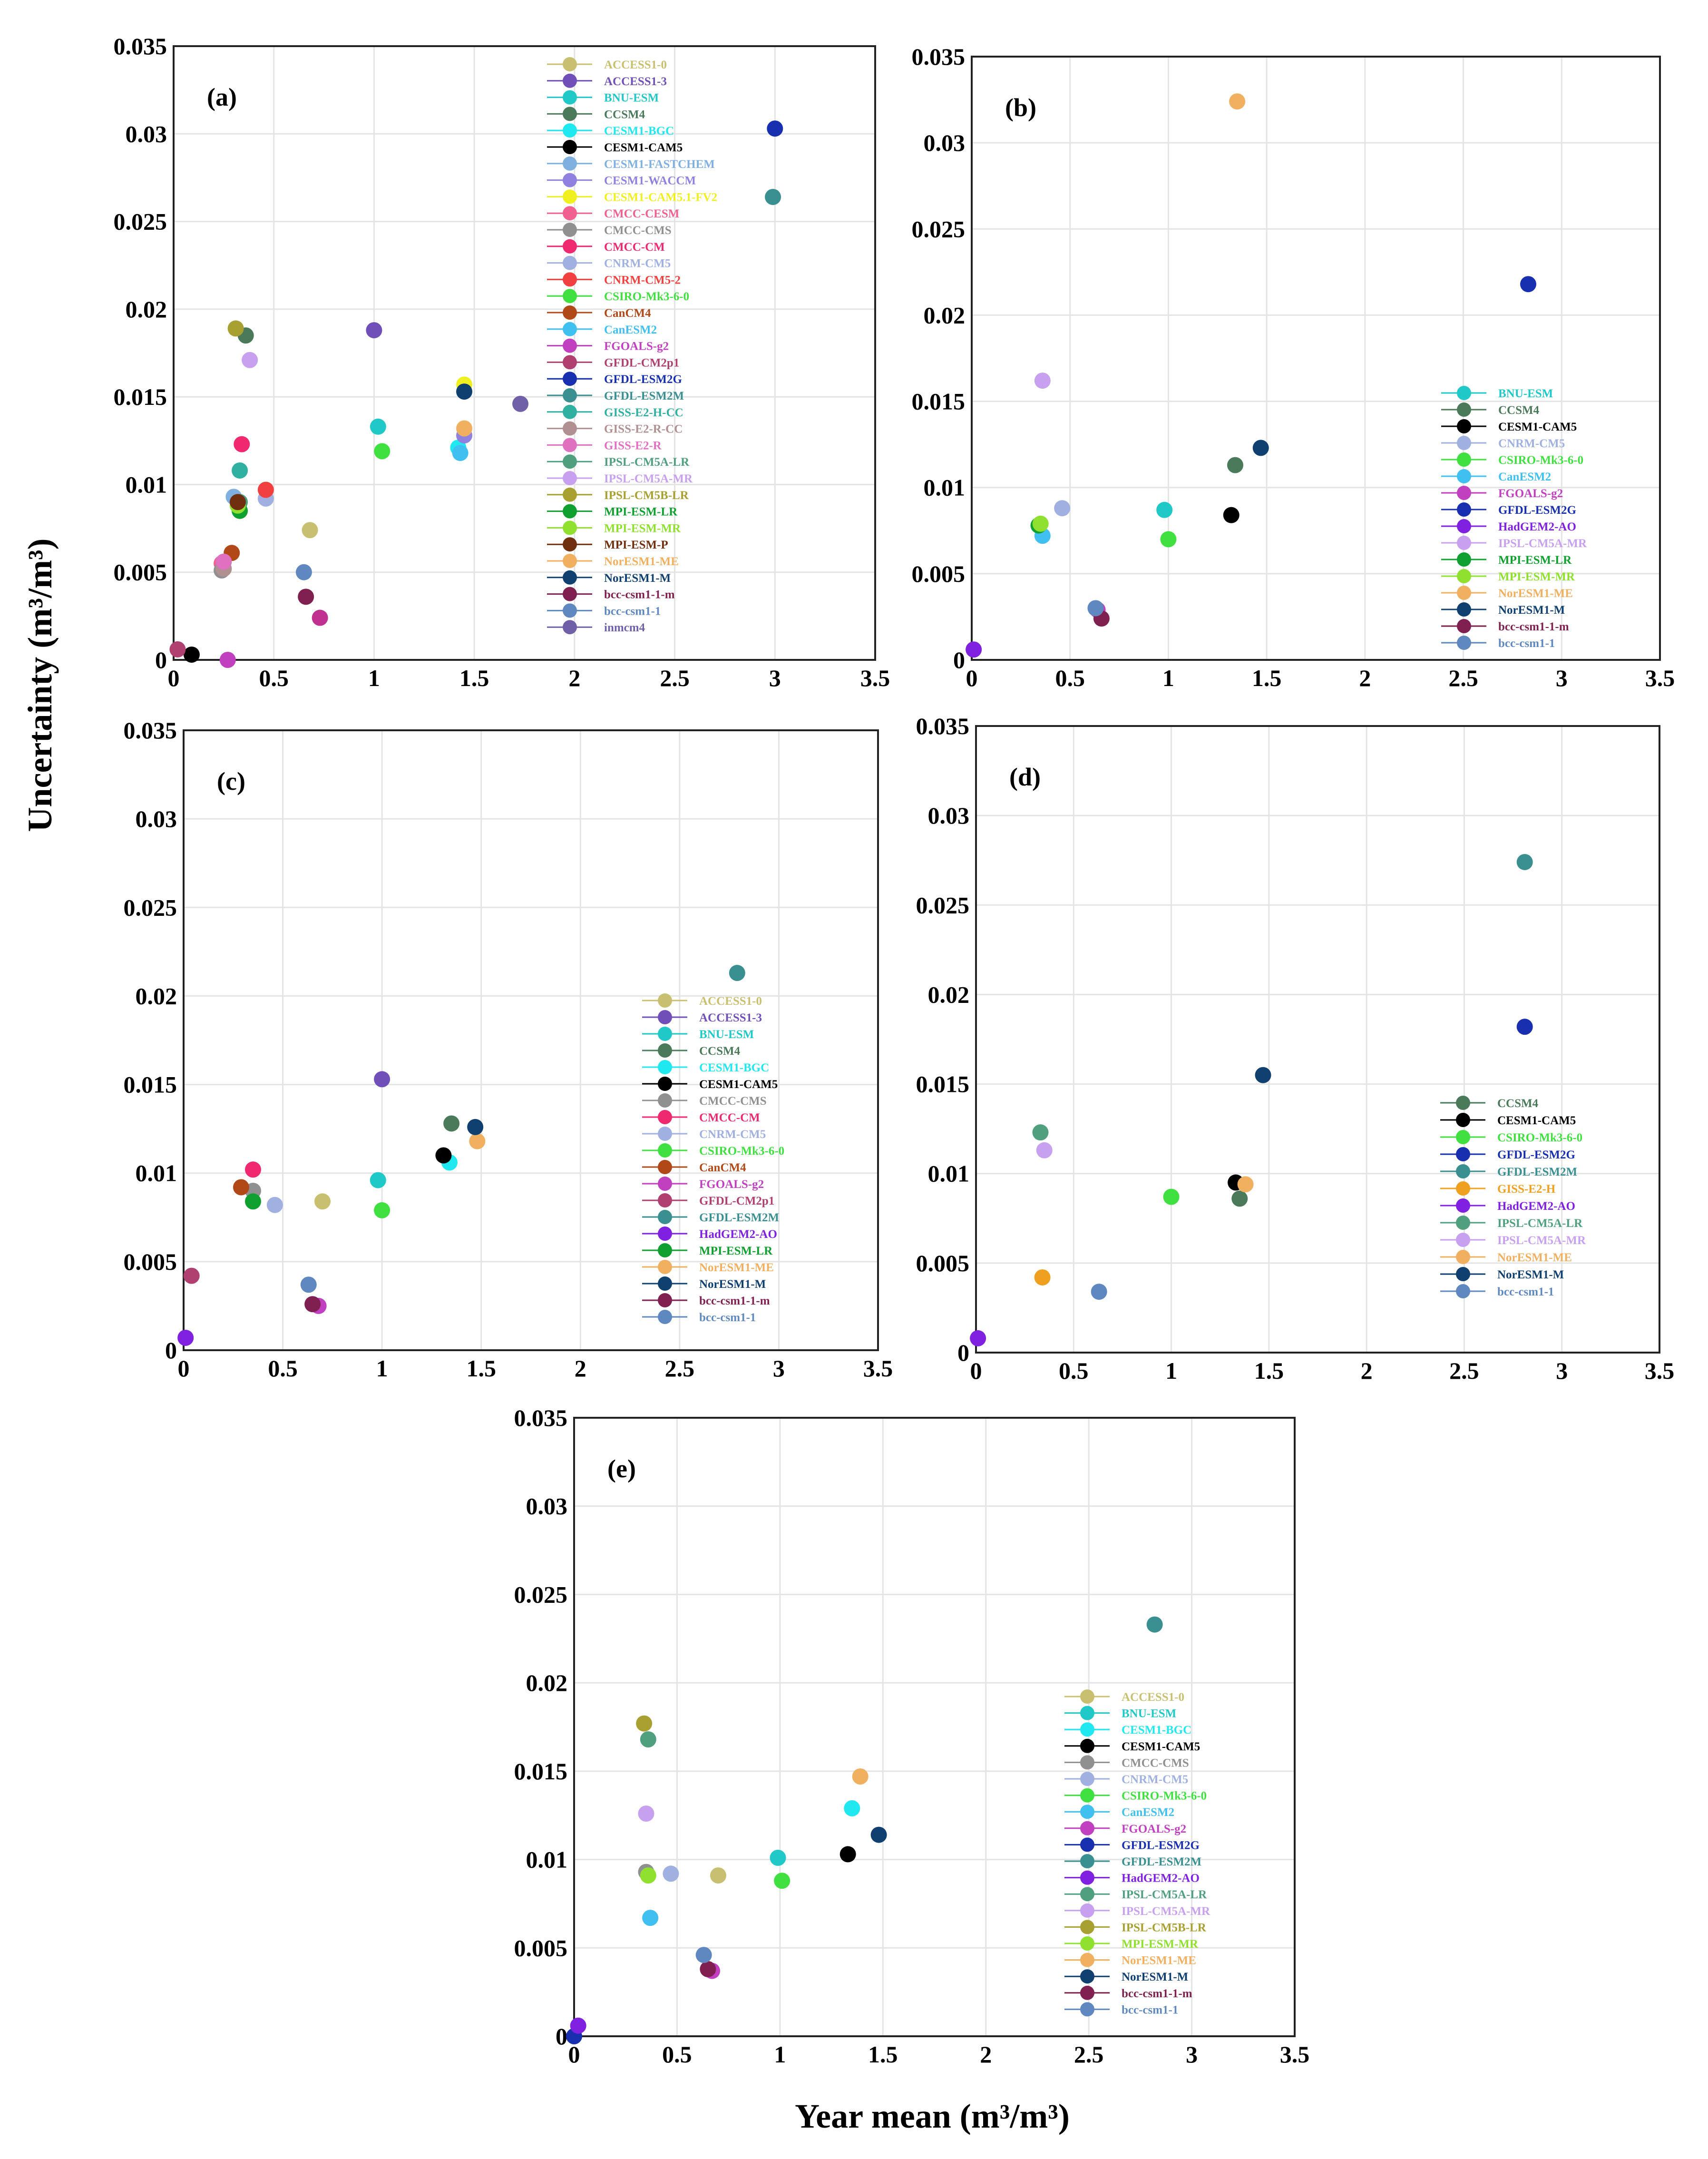  What do you see at coordinates (1317, 1039) in the screenshot?
I see `plot-area` at bounding box center [1317, 1039].